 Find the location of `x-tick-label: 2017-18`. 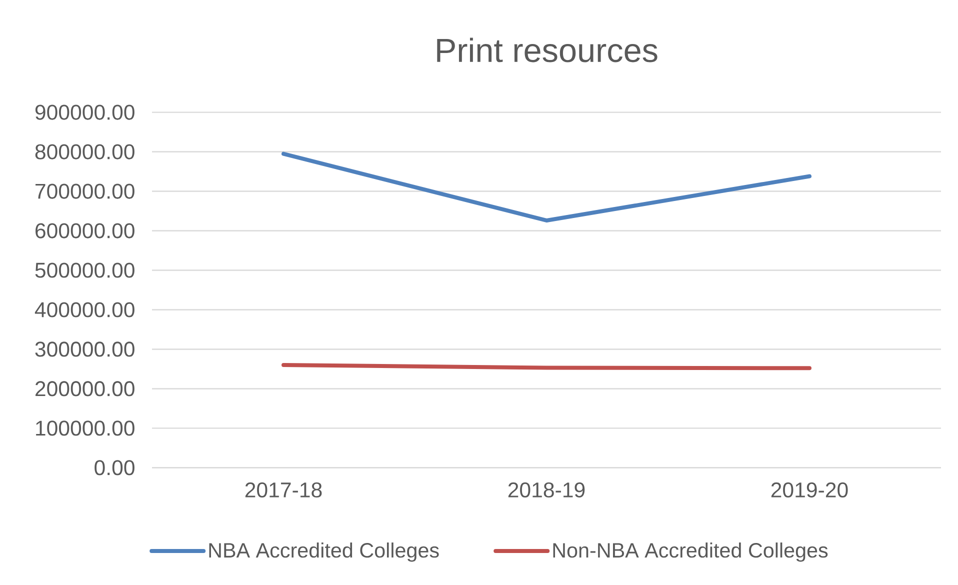

x-tick-label: 2017-18 is located at coordinates (283, 490).